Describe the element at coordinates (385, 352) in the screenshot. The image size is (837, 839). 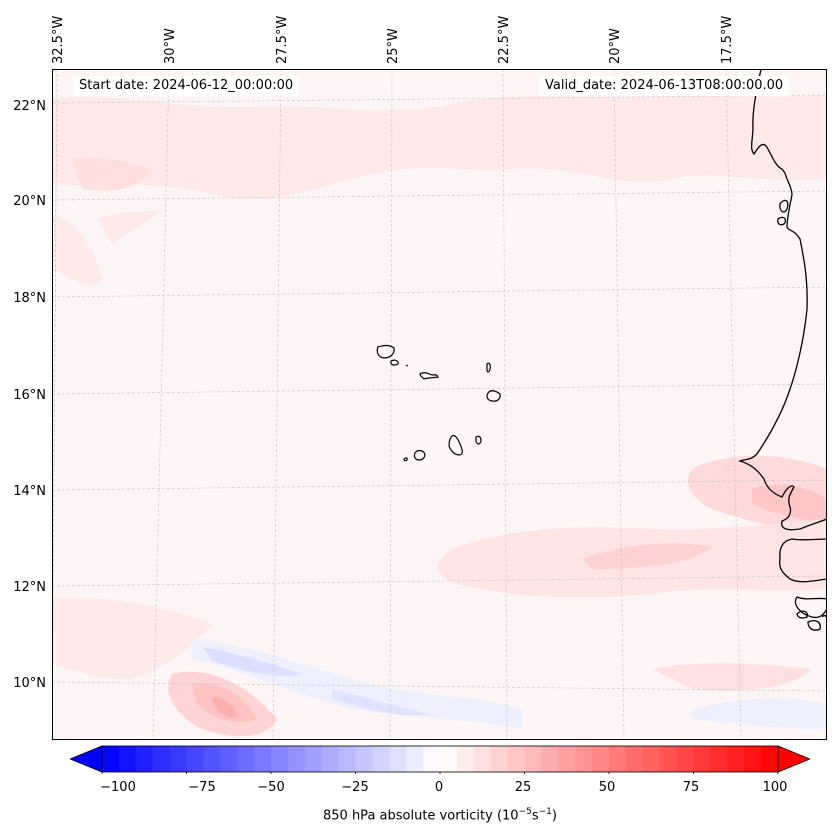
I see `island-santo-antao` at that location.